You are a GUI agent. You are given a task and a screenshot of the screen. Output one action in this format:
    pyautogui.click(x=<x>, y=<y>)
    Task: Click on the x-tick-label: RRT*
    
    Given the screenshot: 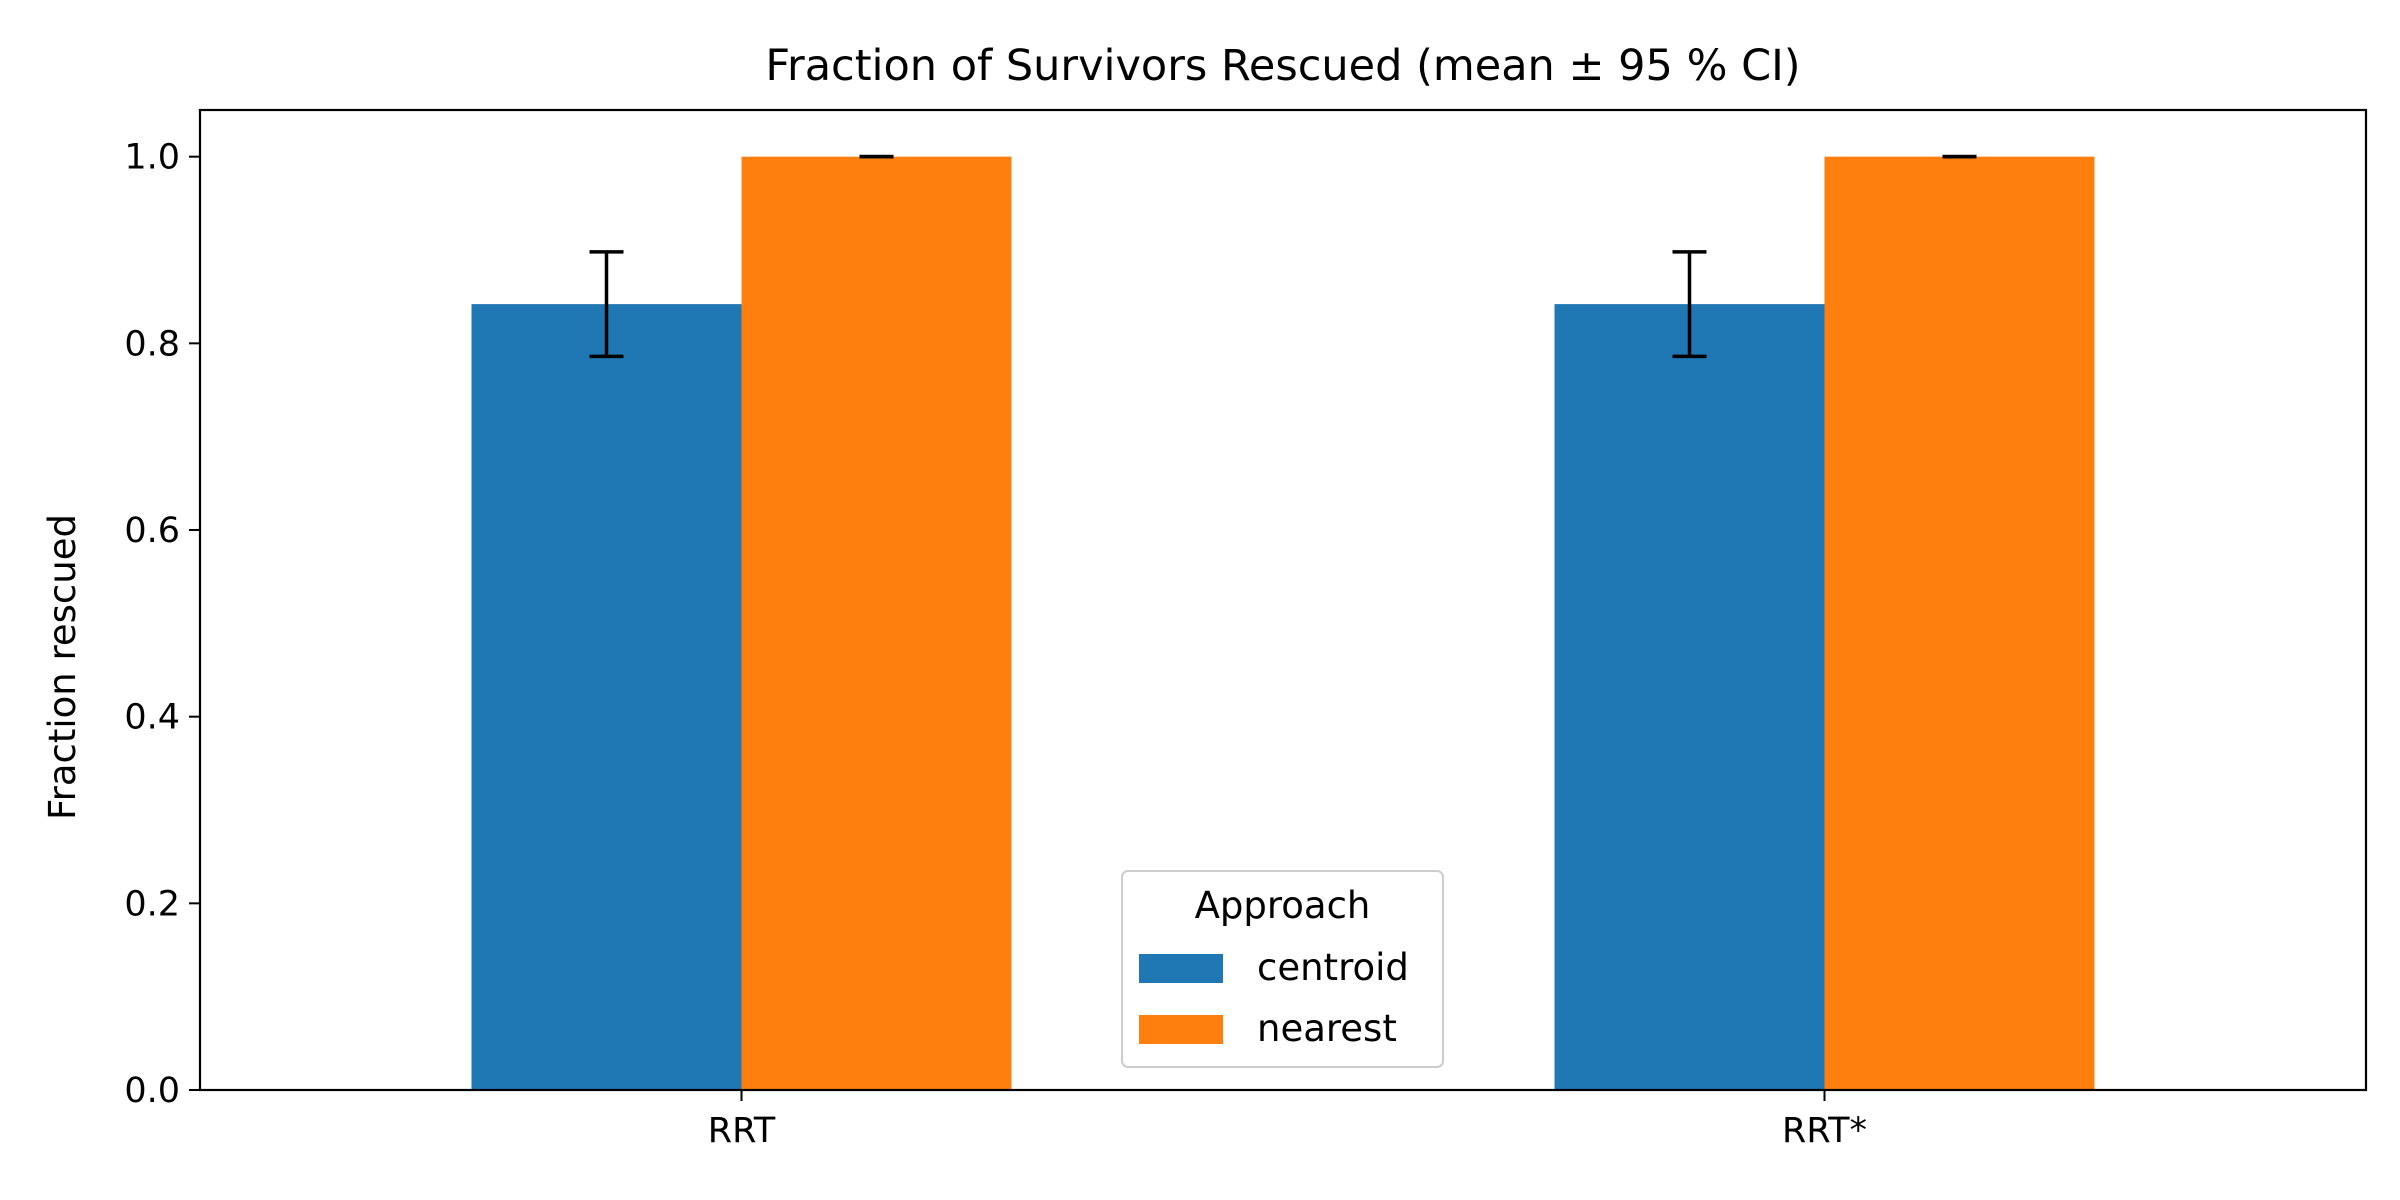 What is the action you would take?
    pyautogui.click(x=1824, y=1131)
    